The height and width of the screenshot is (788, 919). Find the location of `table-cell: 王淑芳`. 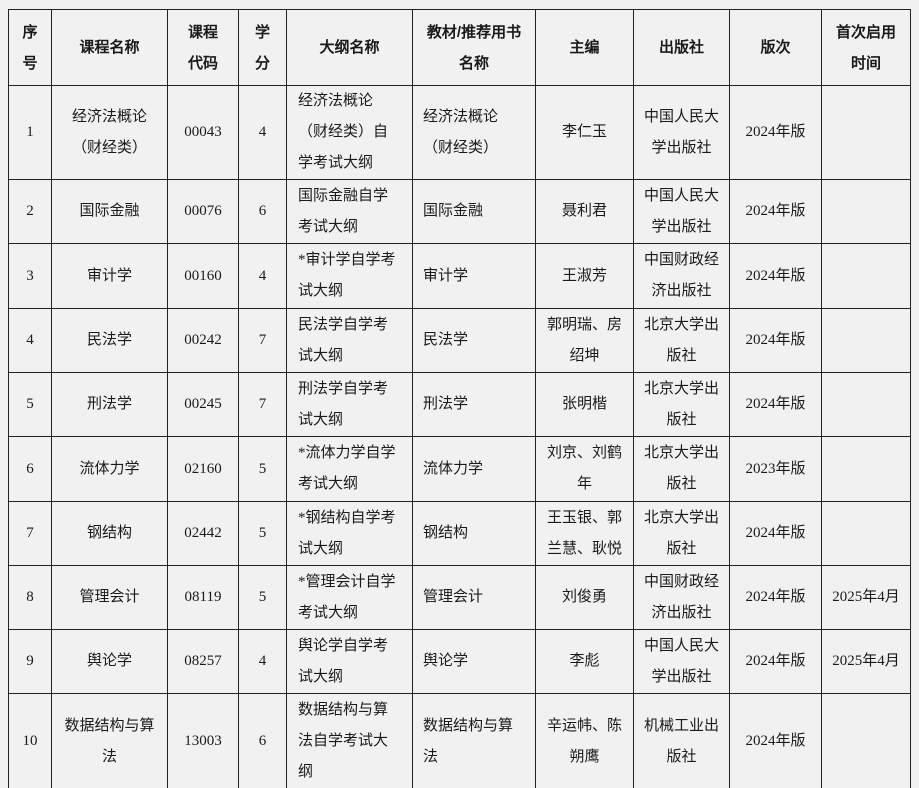

table-cell: 王淑芳 is located at coordinates (584, 276).